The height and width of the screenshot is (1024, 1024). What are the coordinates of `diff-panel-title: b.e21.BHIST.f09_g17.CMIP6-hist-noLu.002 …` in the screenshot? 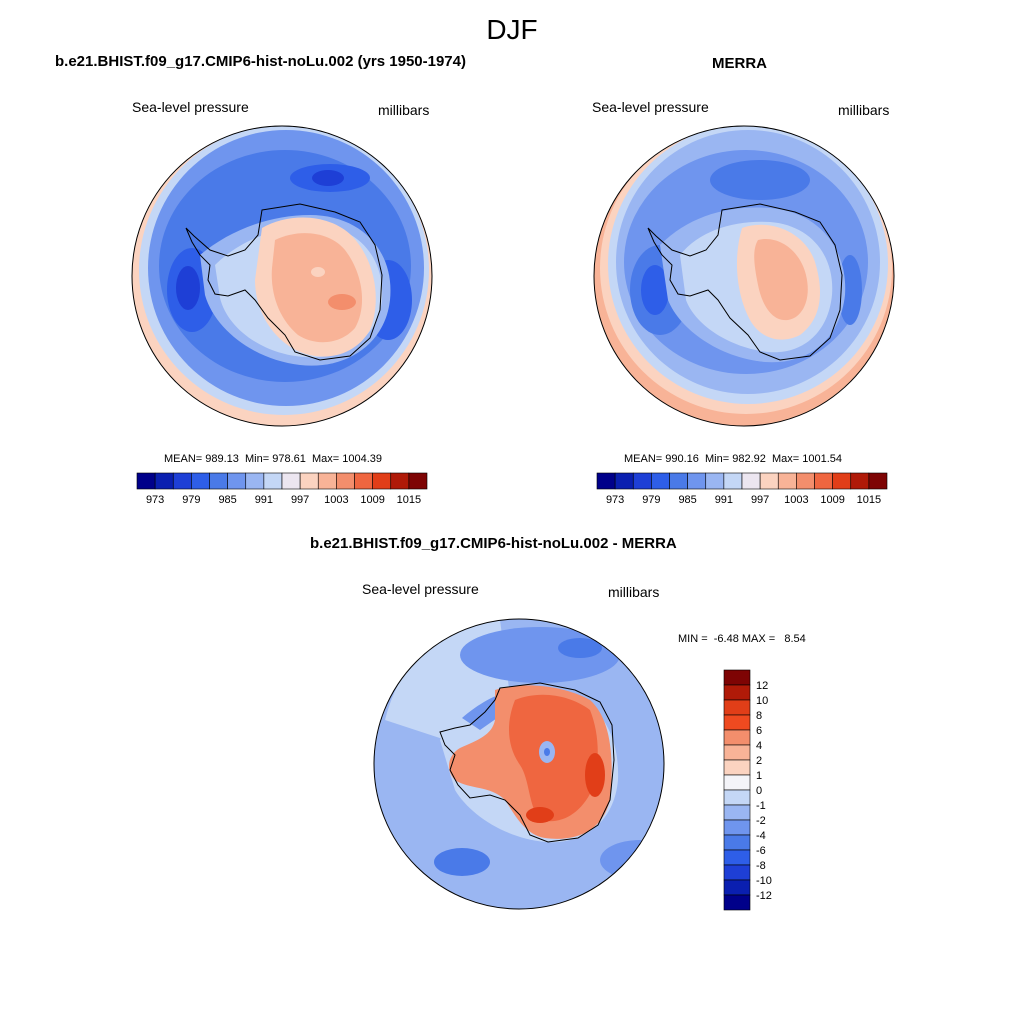 It's located at (493, 543).